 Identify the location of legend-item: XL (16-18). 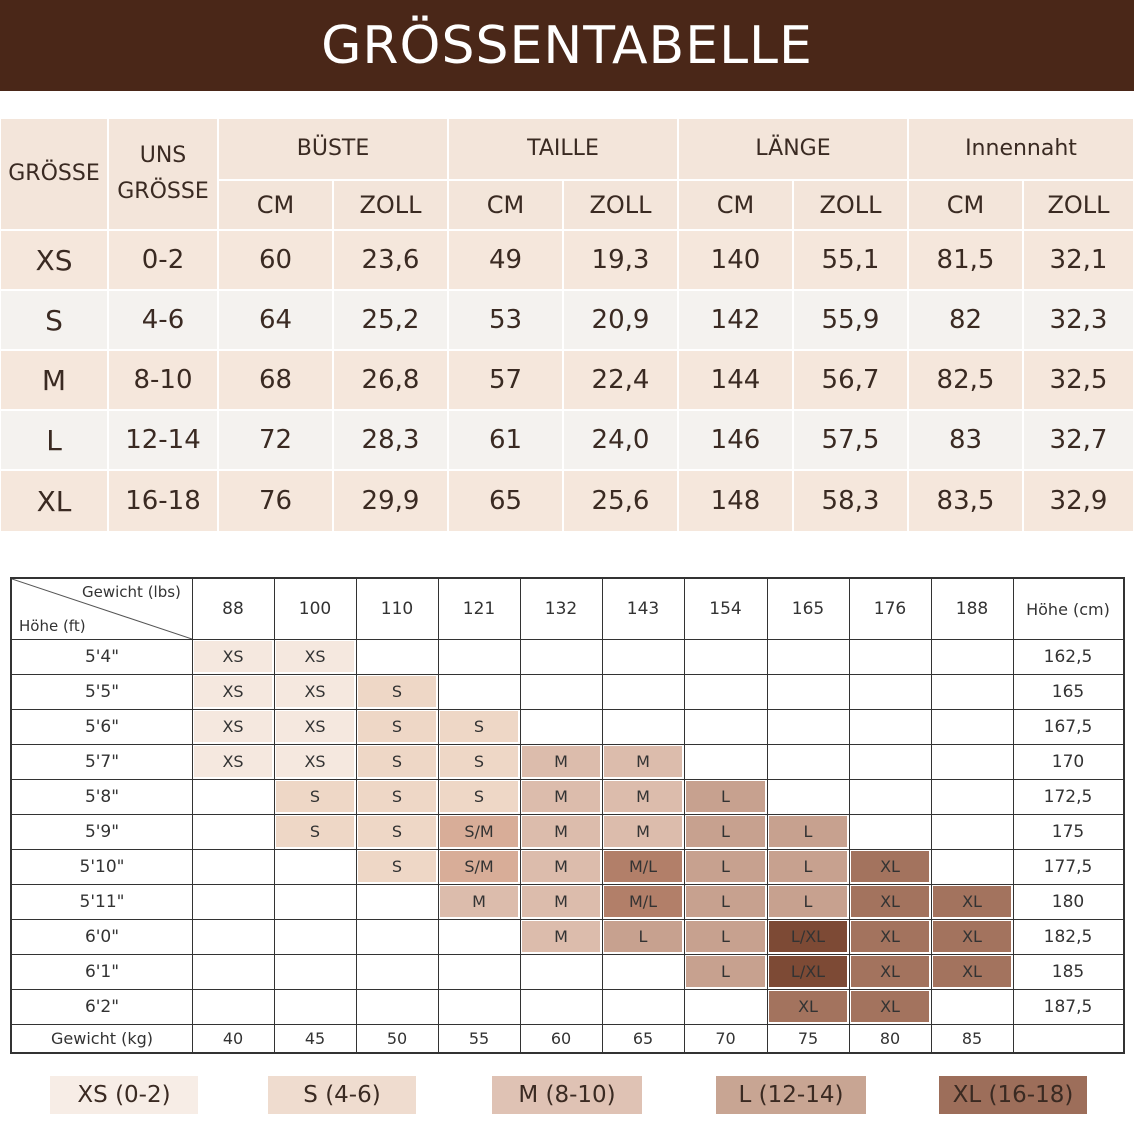
(1013, 1095).